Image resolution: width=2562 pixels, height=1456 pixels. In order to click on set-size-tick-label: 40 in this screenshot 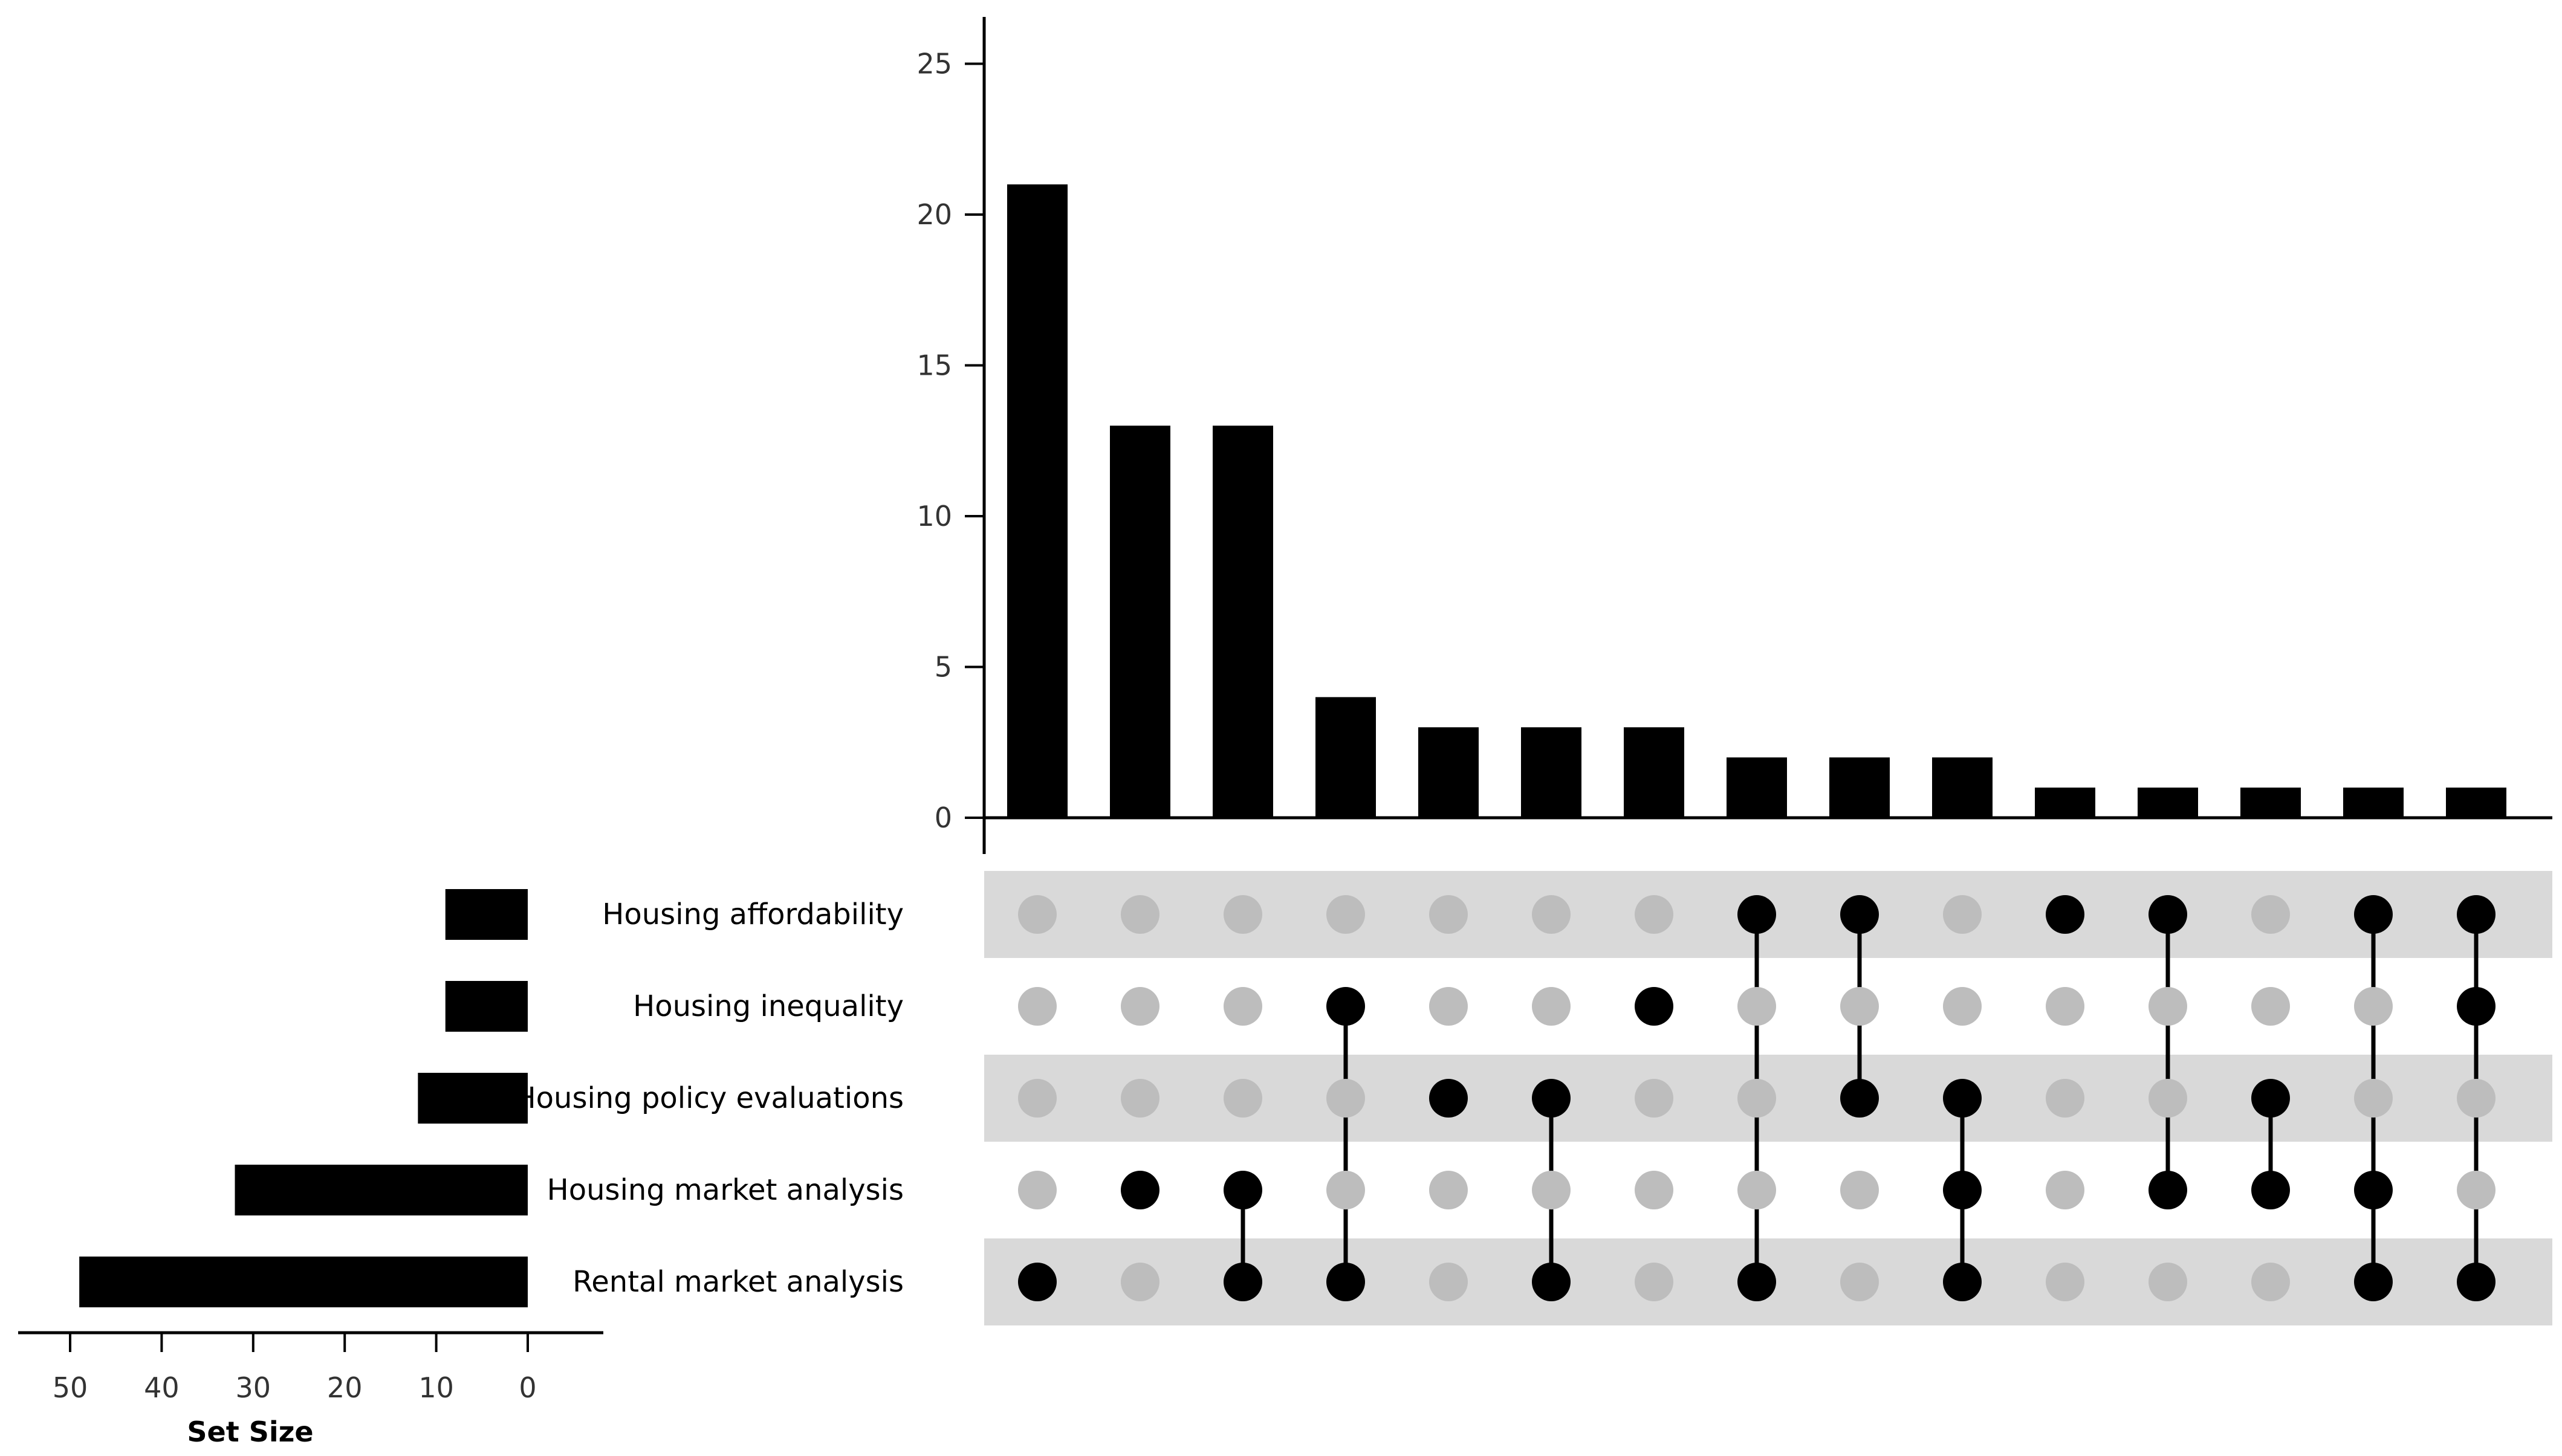, I will do `click(162, 1387)`.